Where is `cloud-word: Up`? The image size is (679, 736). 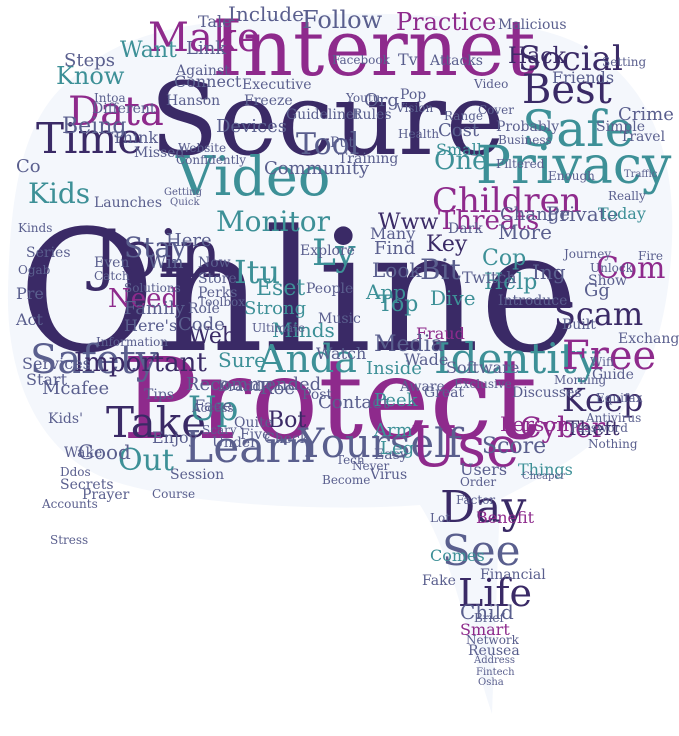 cloud-word: Up is located at coordinates (213, 409).